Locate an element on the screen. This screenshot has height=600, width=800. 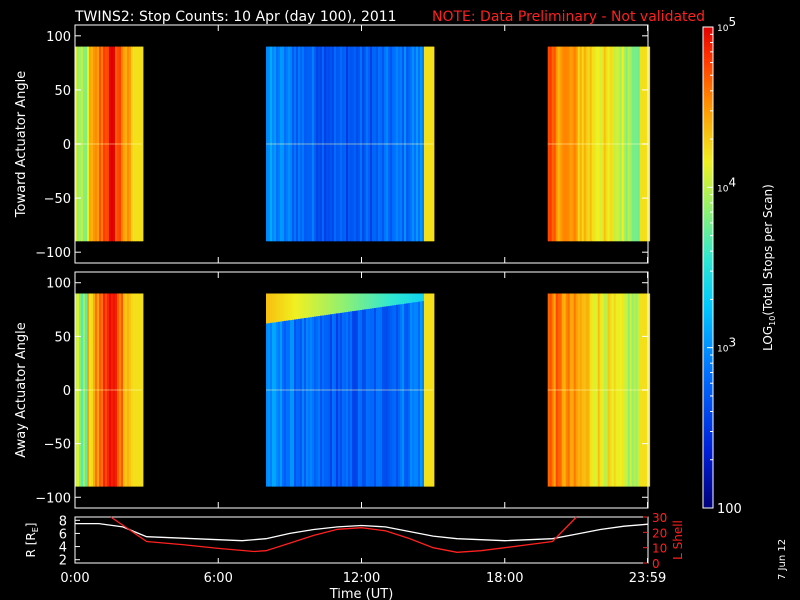
colorbar-label-rest: (Total Stops per Scan) is located at coordinates (768, 249).